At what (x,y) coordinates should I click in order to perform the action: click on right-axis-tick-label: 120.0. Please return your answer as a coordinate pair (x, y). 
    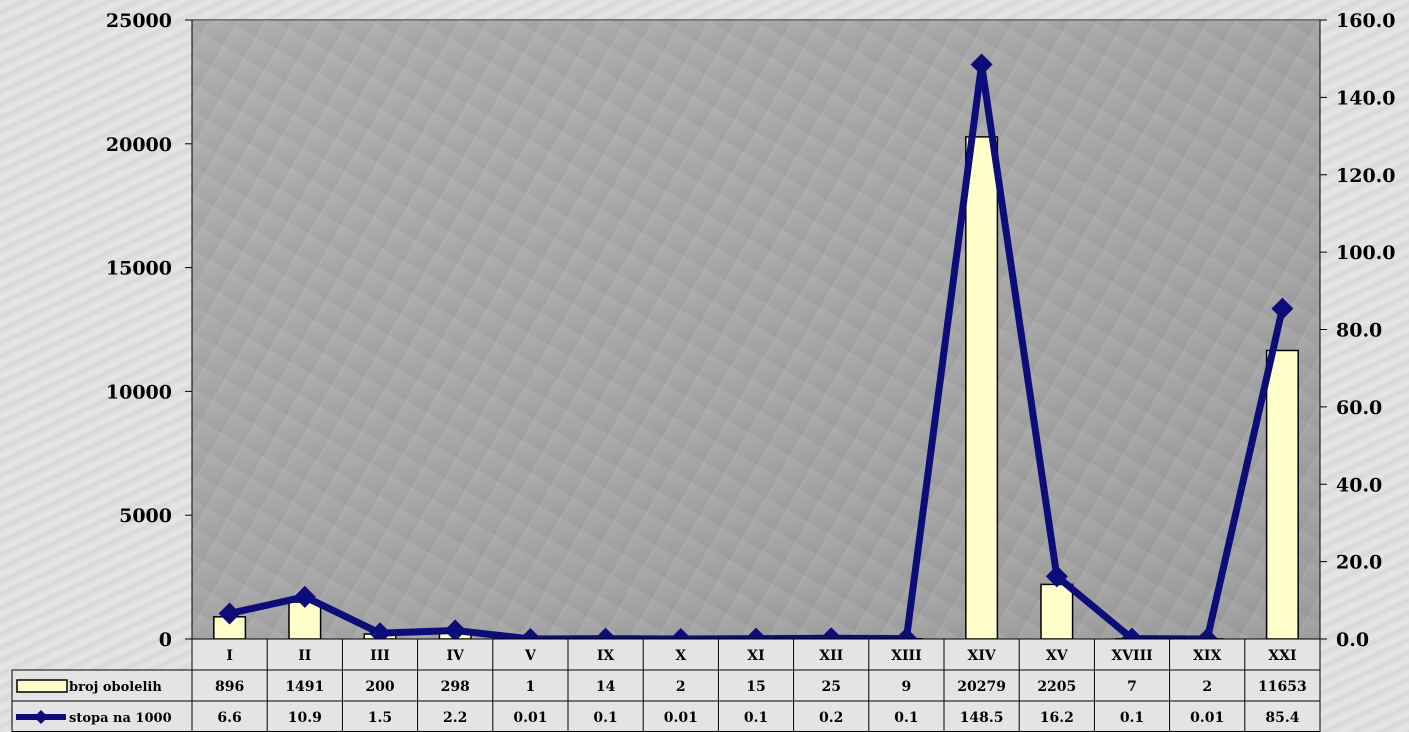
    Looking at the image, I should click on (1366, 176).